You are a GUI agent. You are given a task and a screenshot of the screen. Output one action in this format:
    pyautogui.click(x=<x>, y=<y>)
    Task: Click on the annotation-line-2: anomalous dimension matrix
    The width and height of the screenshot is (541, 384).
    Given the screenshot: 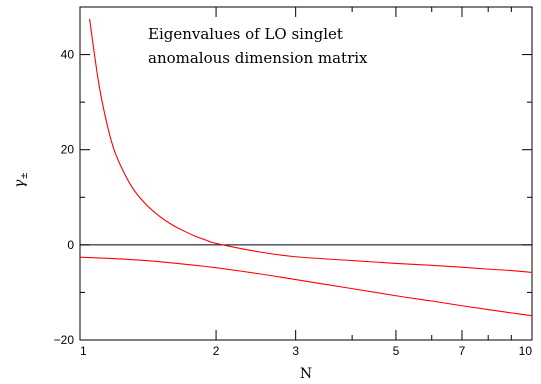 What is the action you would take?
    pyautogui.click(x=258, y=58)
    